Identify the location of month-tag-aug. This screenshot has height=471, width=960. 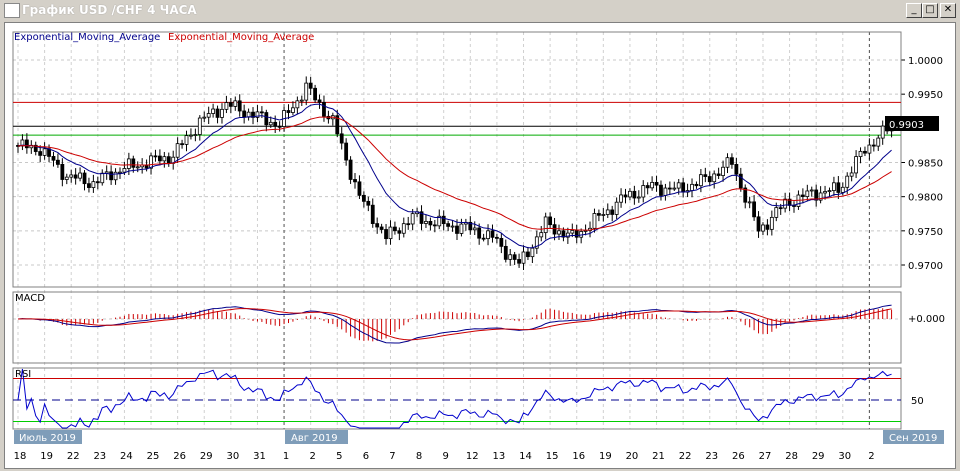
(316, 437).